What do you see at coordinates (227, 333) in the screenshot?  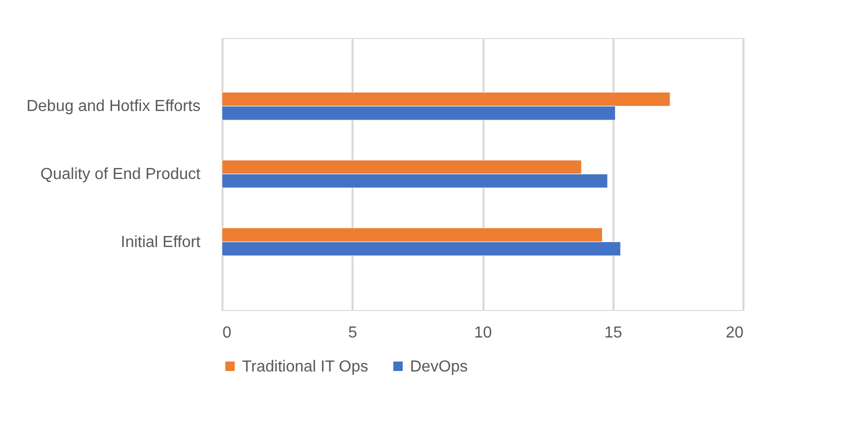 I see `x-tick-label: 0` at bounding box center [227, 333].